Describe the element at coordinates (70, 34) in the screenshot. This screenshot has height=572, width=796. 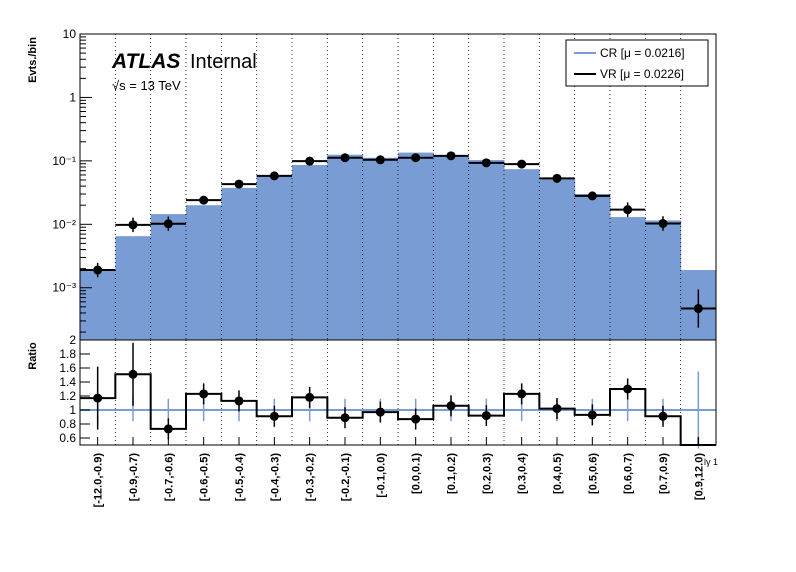
I see `y-tick-label: 10` at that location.